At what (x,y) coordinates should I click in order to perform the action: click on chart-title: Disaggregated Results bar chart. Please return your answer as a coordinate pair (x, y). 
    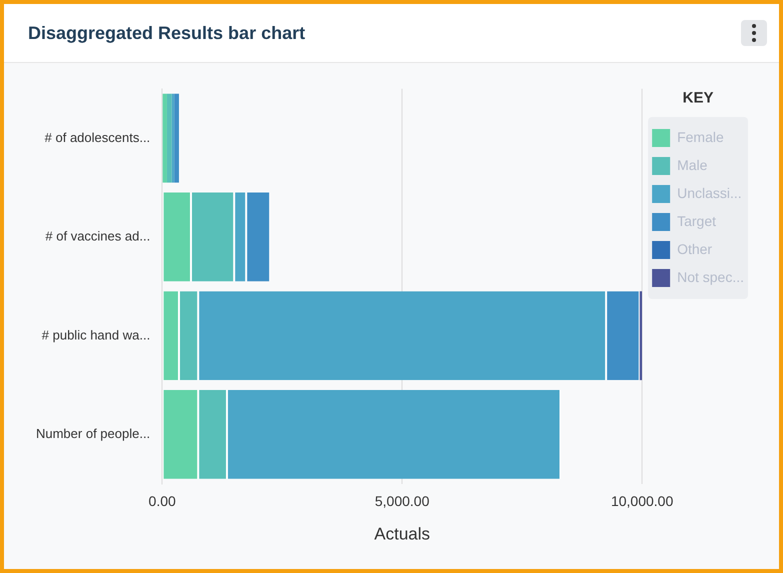
    Looking at the image, I should click on (167, 33).